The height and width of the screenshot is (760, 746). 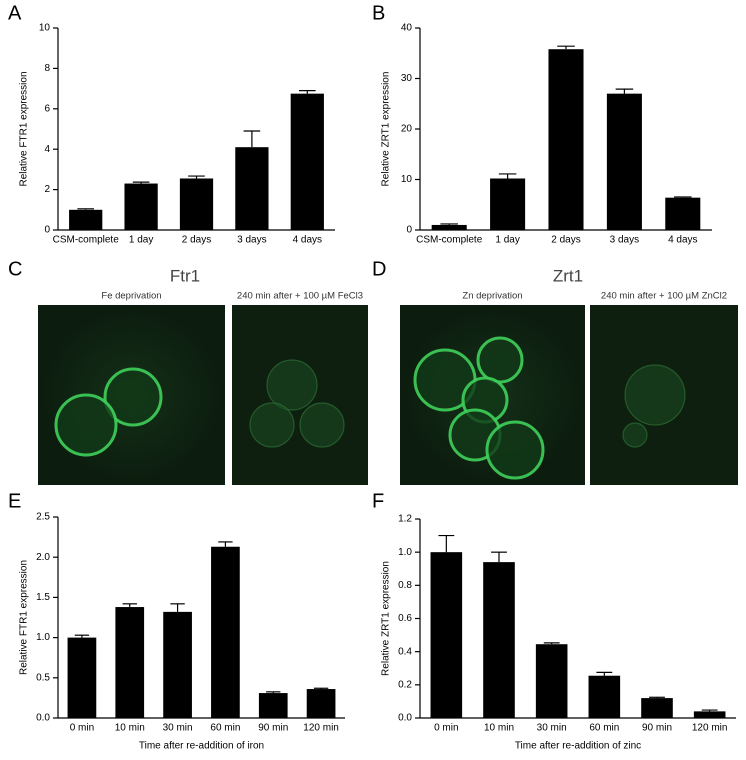 What do you see at coordinates (409, 230) in the screenshot?
I see `y-tick-label: 0` at bounding box center [409, 230].